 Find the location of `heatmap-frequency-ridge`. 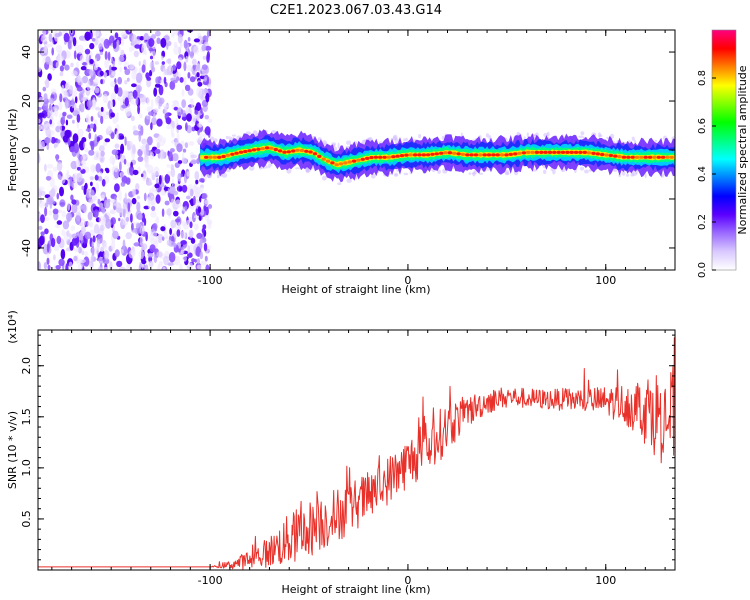

heatmap-frequency-ridge is located at coordinates (437, 156).